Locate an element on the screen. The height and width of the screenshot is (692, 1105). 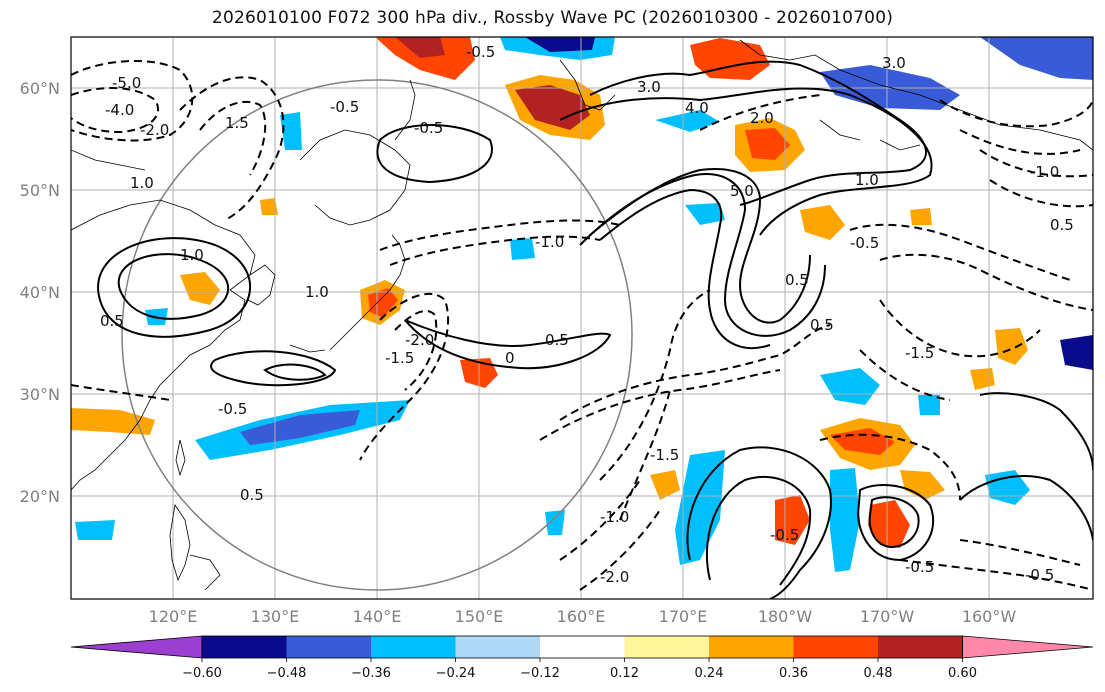
latitude-axis: 60°N 50°N 40°N 30°N 20°N is located at coordinates (40, 292).